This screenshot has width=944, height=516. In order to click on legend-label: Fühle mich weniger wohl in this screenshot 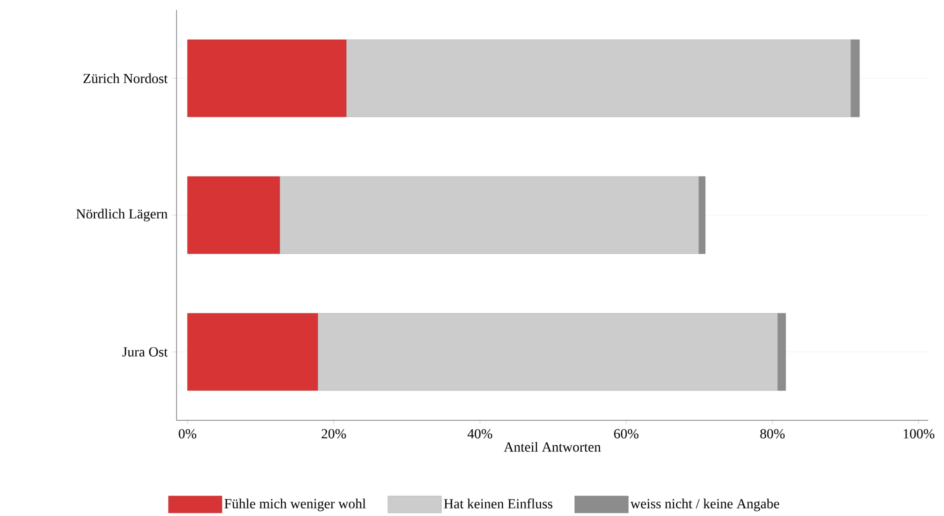, I will do `click(295, 505)`.